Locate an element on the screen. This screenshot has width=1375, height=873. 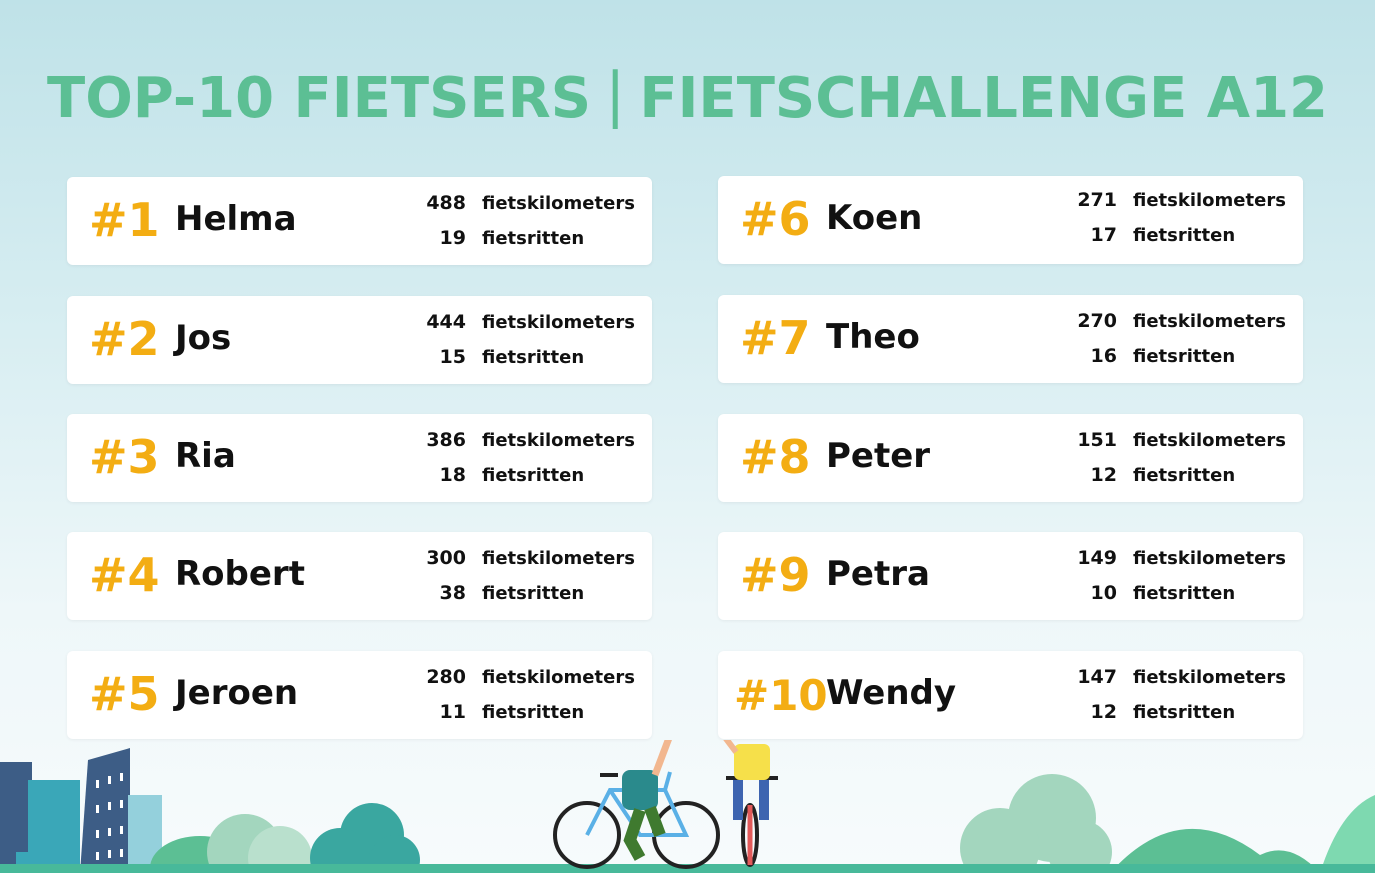
title-right: FIETSCHALLENGE A12 is located at coordinates (983, 98).